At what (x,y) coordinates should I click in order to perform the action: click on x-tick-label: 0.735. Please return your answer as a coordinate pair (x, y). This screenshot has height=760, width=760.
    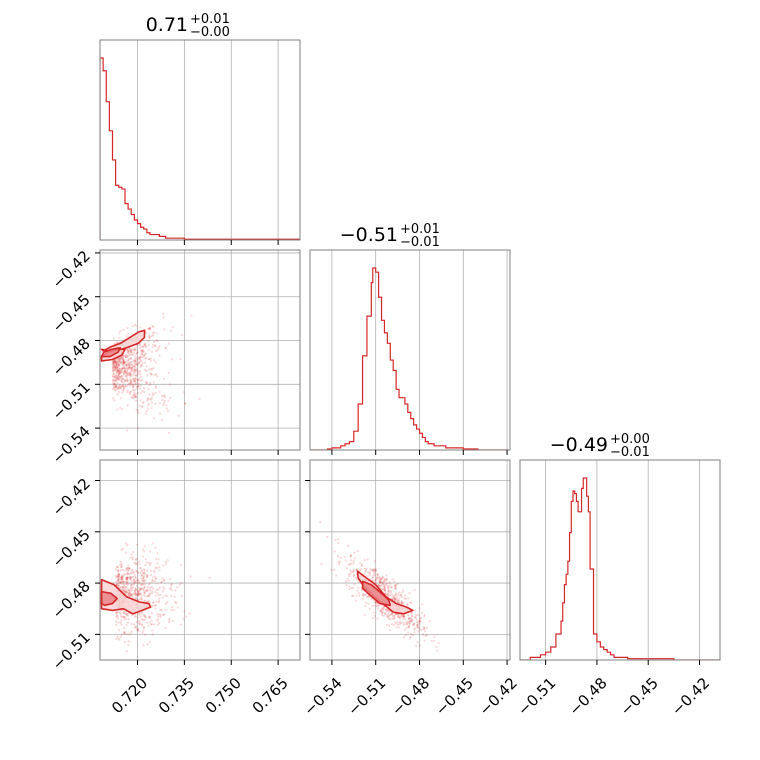
    Looking at the image, I should click on (176, 695).